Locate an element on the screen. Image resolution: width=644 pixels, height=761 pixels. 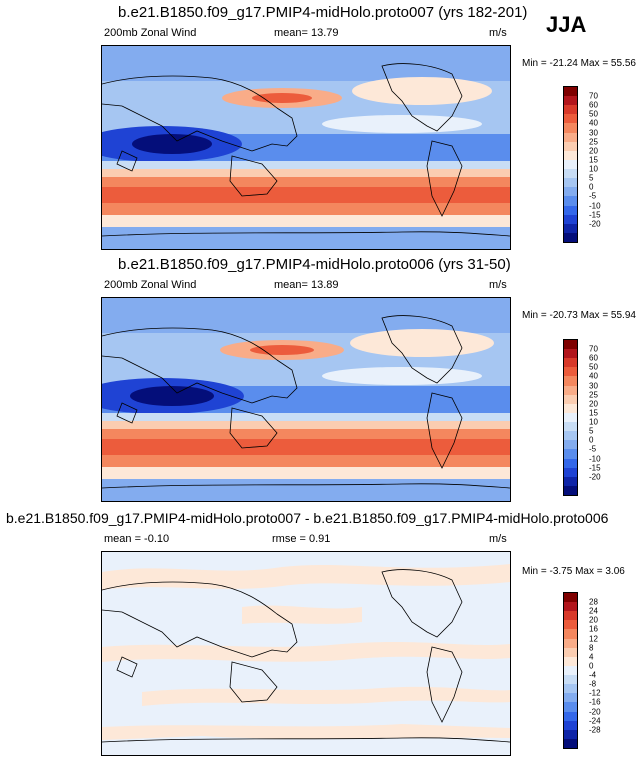
panel-3-range-label: Min = -3.75 Max = 3.06 is located at coordinates (573, 571).